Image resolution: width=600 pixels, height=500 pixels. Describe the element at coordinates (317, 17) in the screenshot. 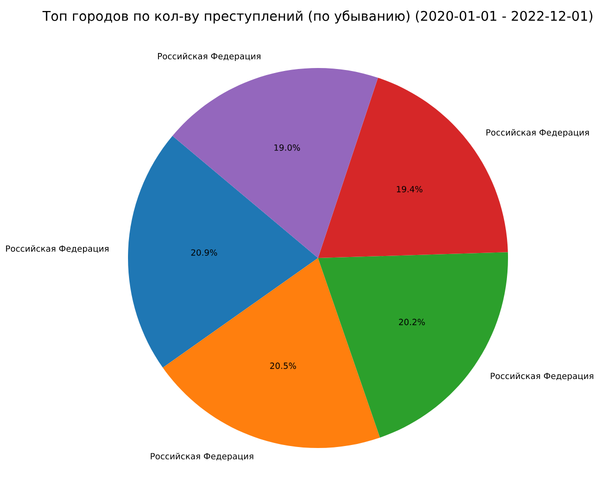

I see `chart-title: Топ городов по кол-ву преступлений (по убыванию) (2020-01-01 - 2022-12-01)` at that location.